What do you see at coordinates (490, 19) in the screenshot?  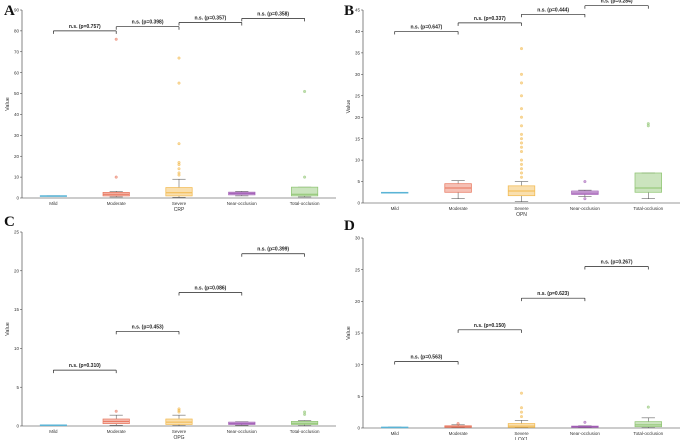 I see `significance-label: n.s. (p=0.337)` at bounding box center [490, 19].